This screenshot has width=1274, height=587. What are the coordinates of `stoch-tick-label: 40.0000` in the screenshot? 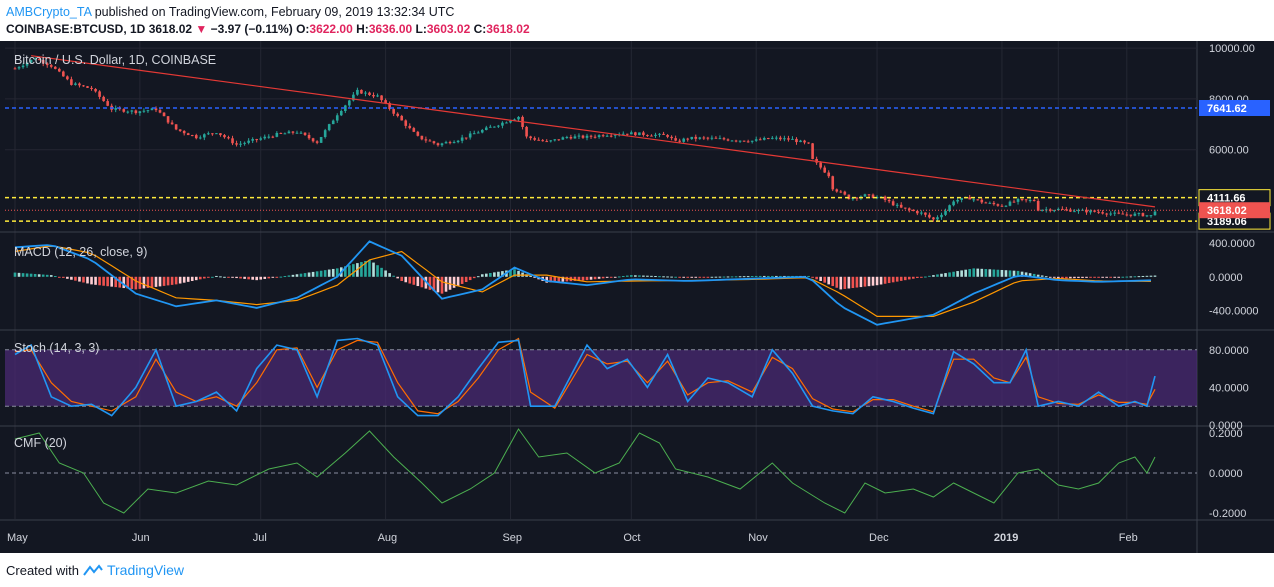 It's located at (1229, 388).